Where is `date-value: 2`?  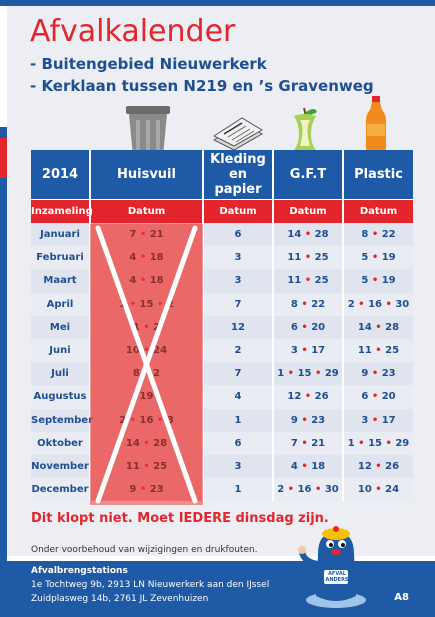 date-value: 2 is located at coordinates (351, 304).